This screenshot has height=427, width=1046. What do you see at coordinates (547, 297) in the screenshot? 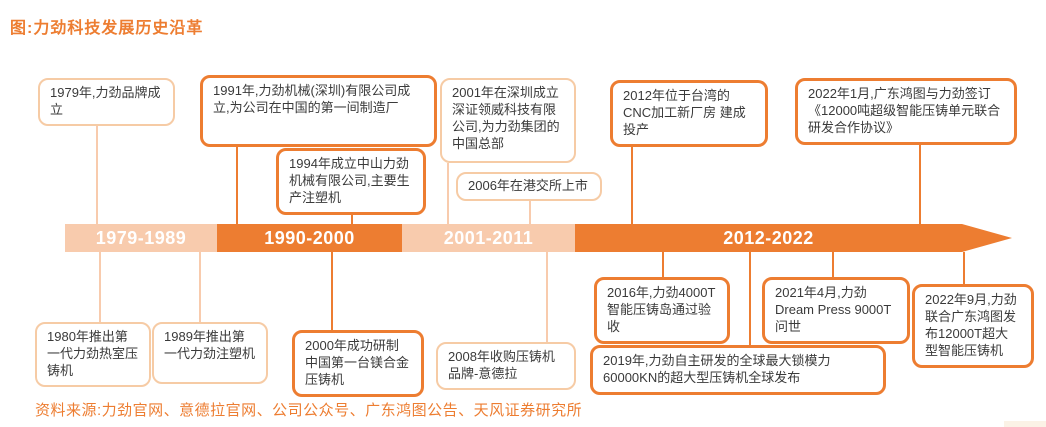
I see `connector-2008` at bounding box center [547, 297].